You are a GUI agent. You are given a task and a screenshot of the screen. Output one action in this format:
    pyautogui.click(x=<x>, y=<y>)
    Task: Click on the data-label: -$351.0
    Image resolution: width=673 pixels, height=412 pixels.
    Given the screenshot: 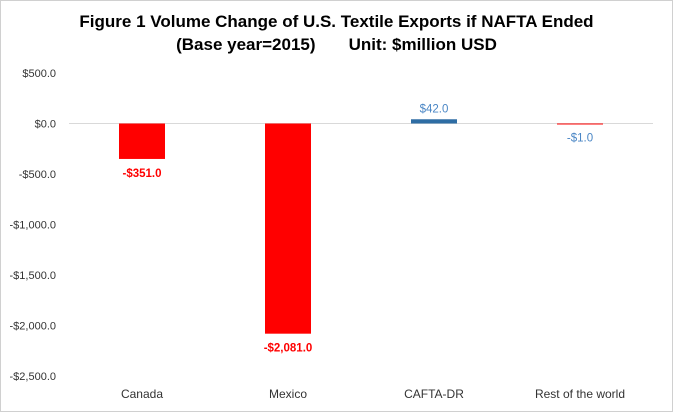 What is the action you would take?
    pyautogui.click(x=141, y=174)
    